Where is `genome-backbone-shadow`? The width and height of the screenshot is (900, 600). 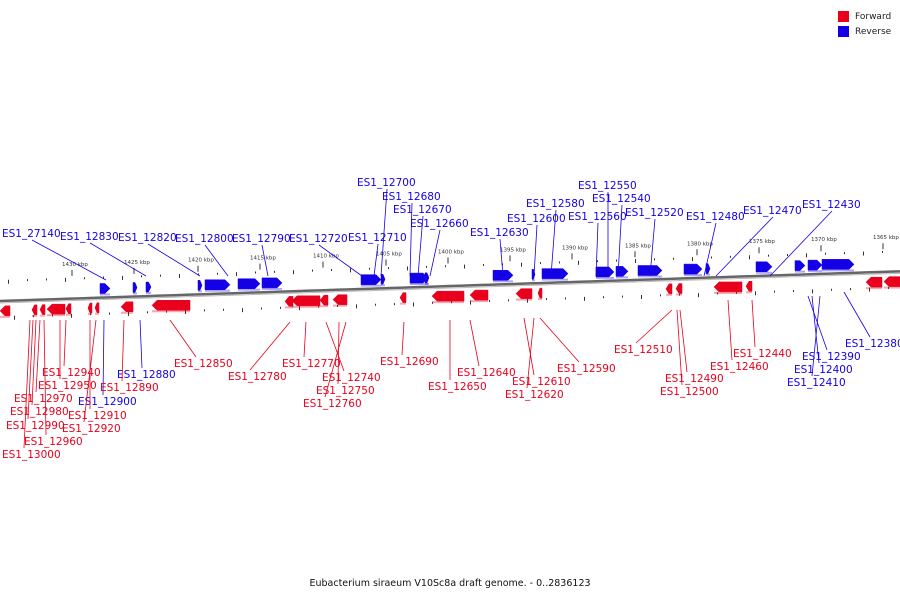 genome-backbone-shadow is located at coordinates (450, 288).